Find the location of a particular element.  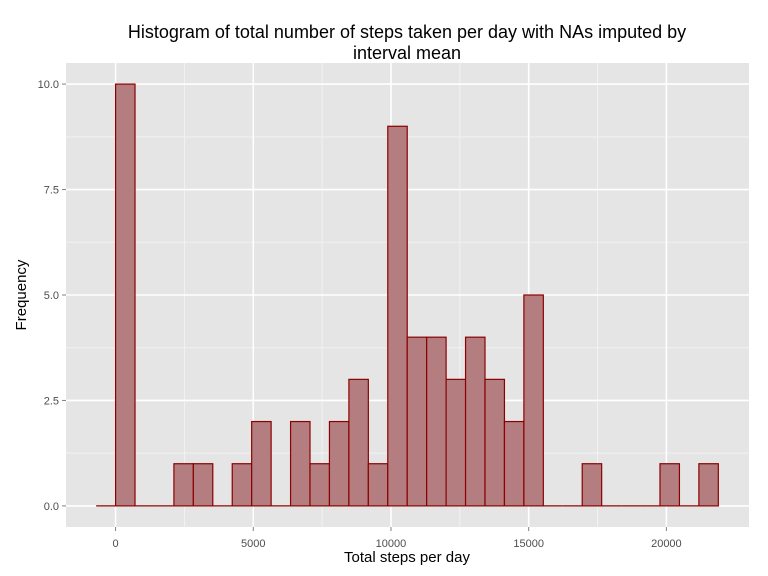

y-tick-label: 5.0 is located at coordinates (51, 296).